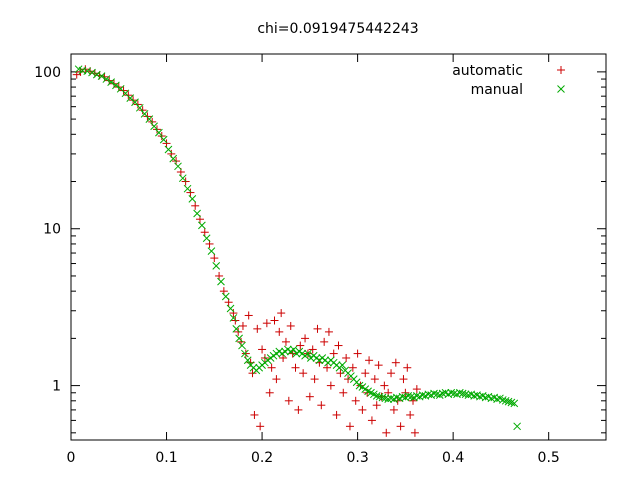  Describe the element at coordinates (561, 70) in the screenshot. I see `legend-marker` at that location.